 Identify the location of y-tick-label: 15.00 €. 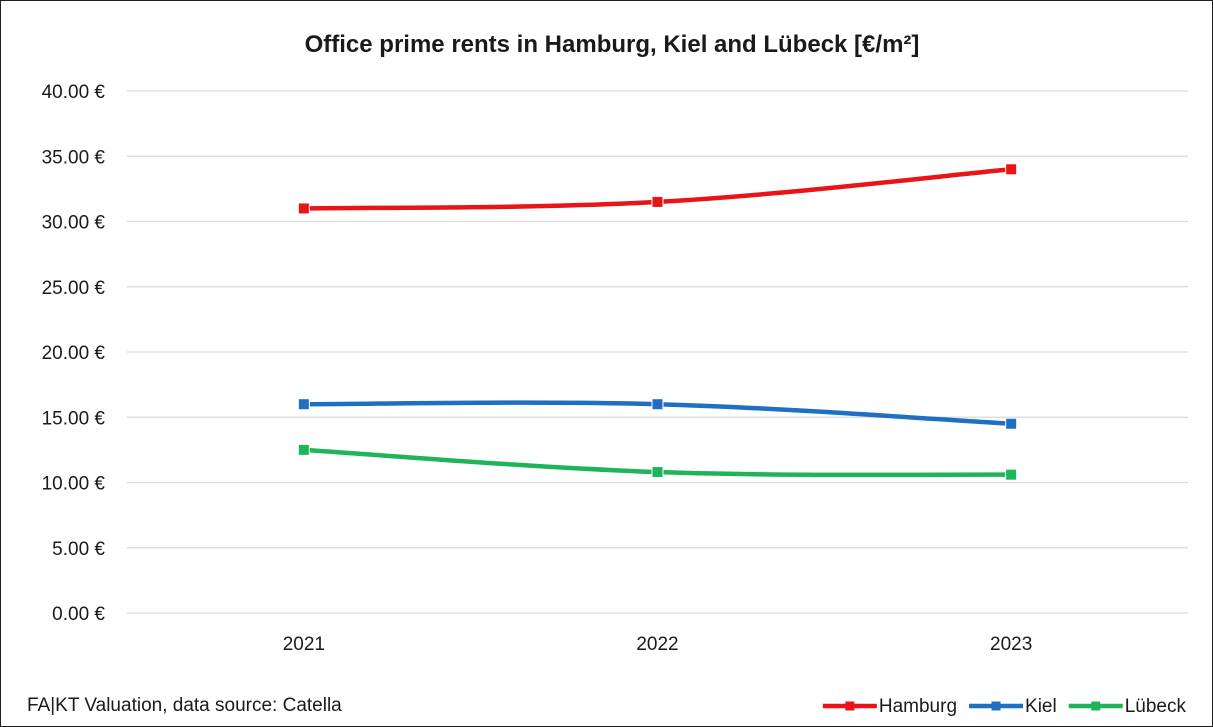
(74, 418).